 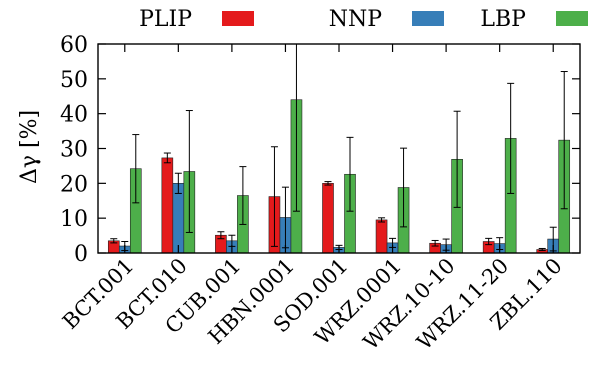 I want to click on y-tick-label: 10, so click(x=74, y=219).